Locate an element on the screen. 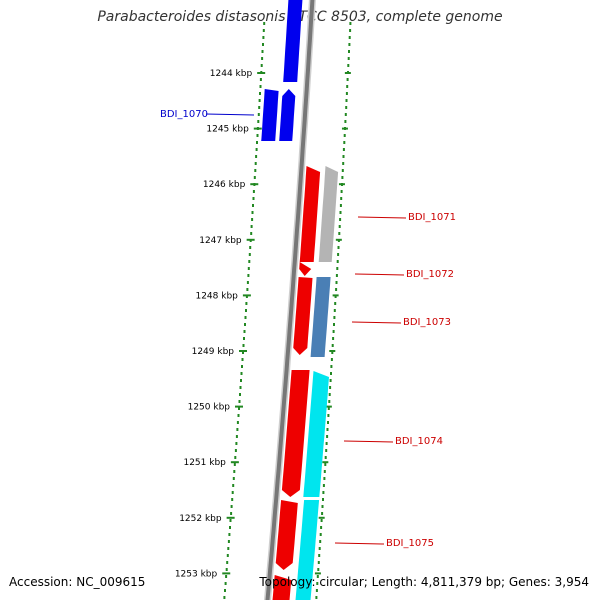  steel-feature-block is located at coordinates (320, 317).